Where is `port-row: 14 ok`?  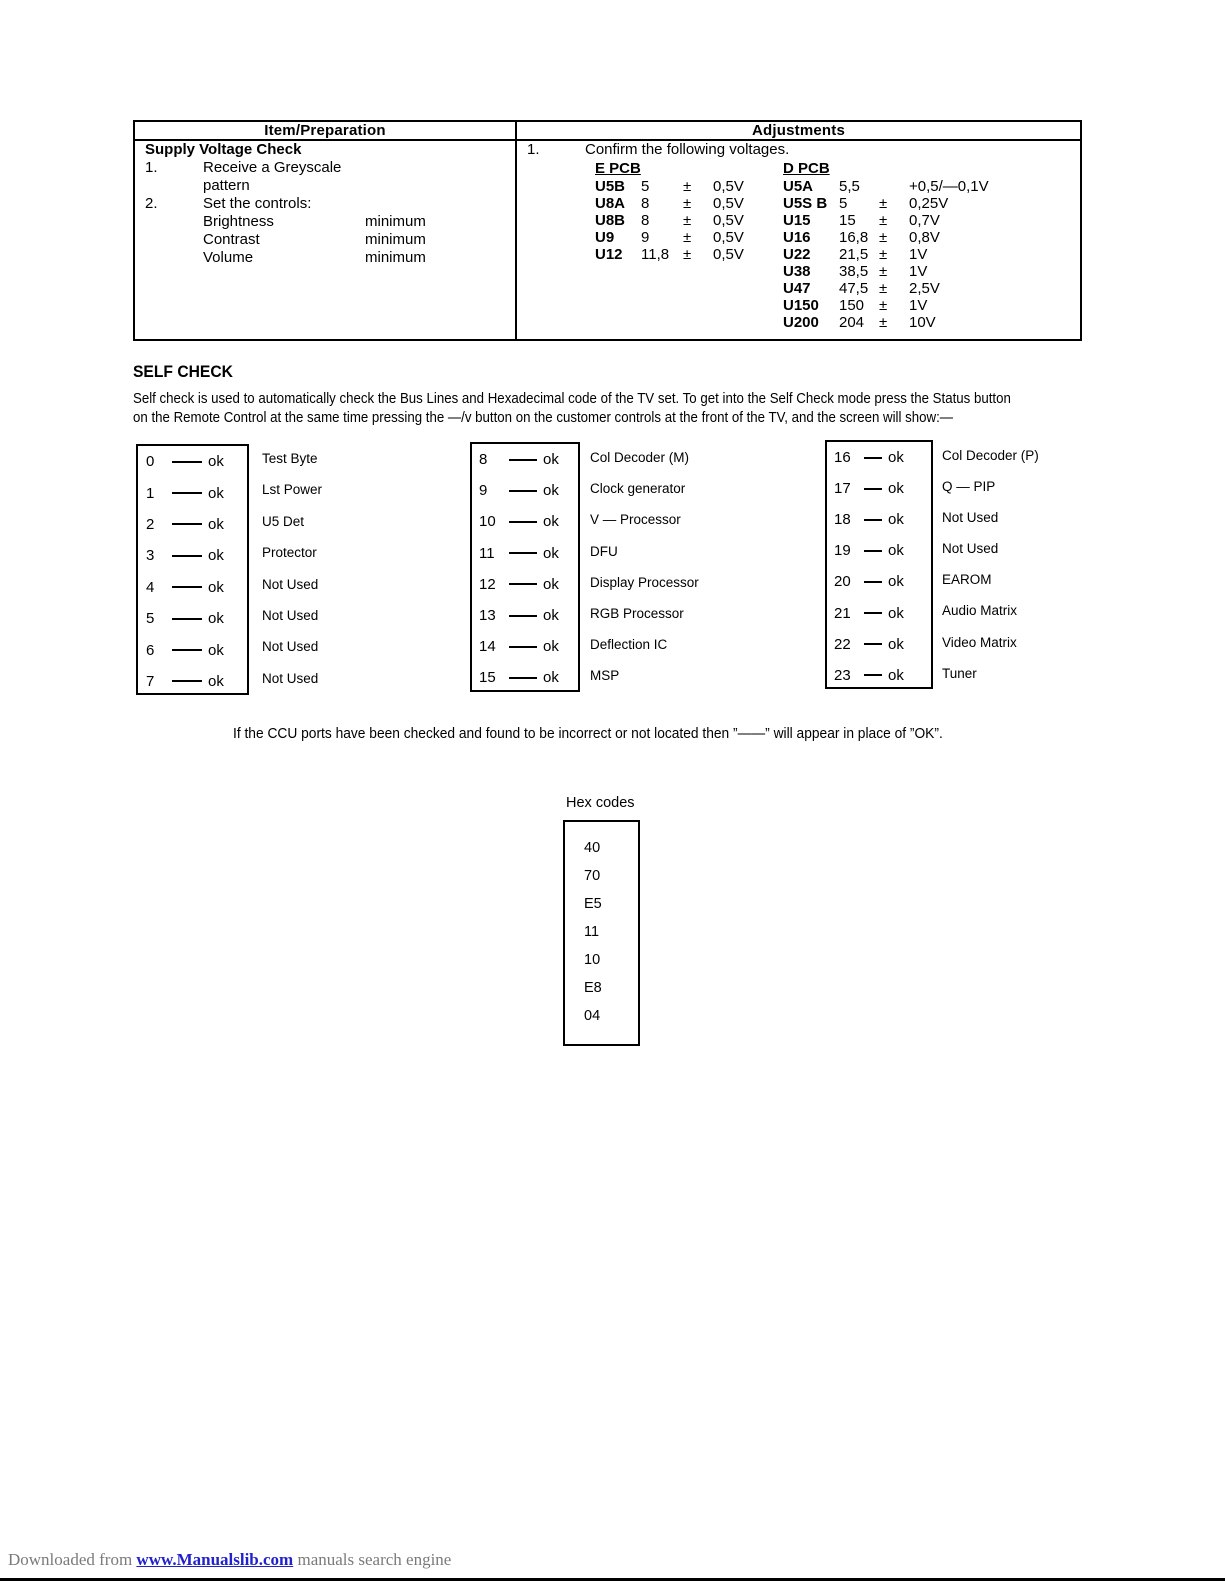 port-row: 14 ok is located at coordinates (525, 646).